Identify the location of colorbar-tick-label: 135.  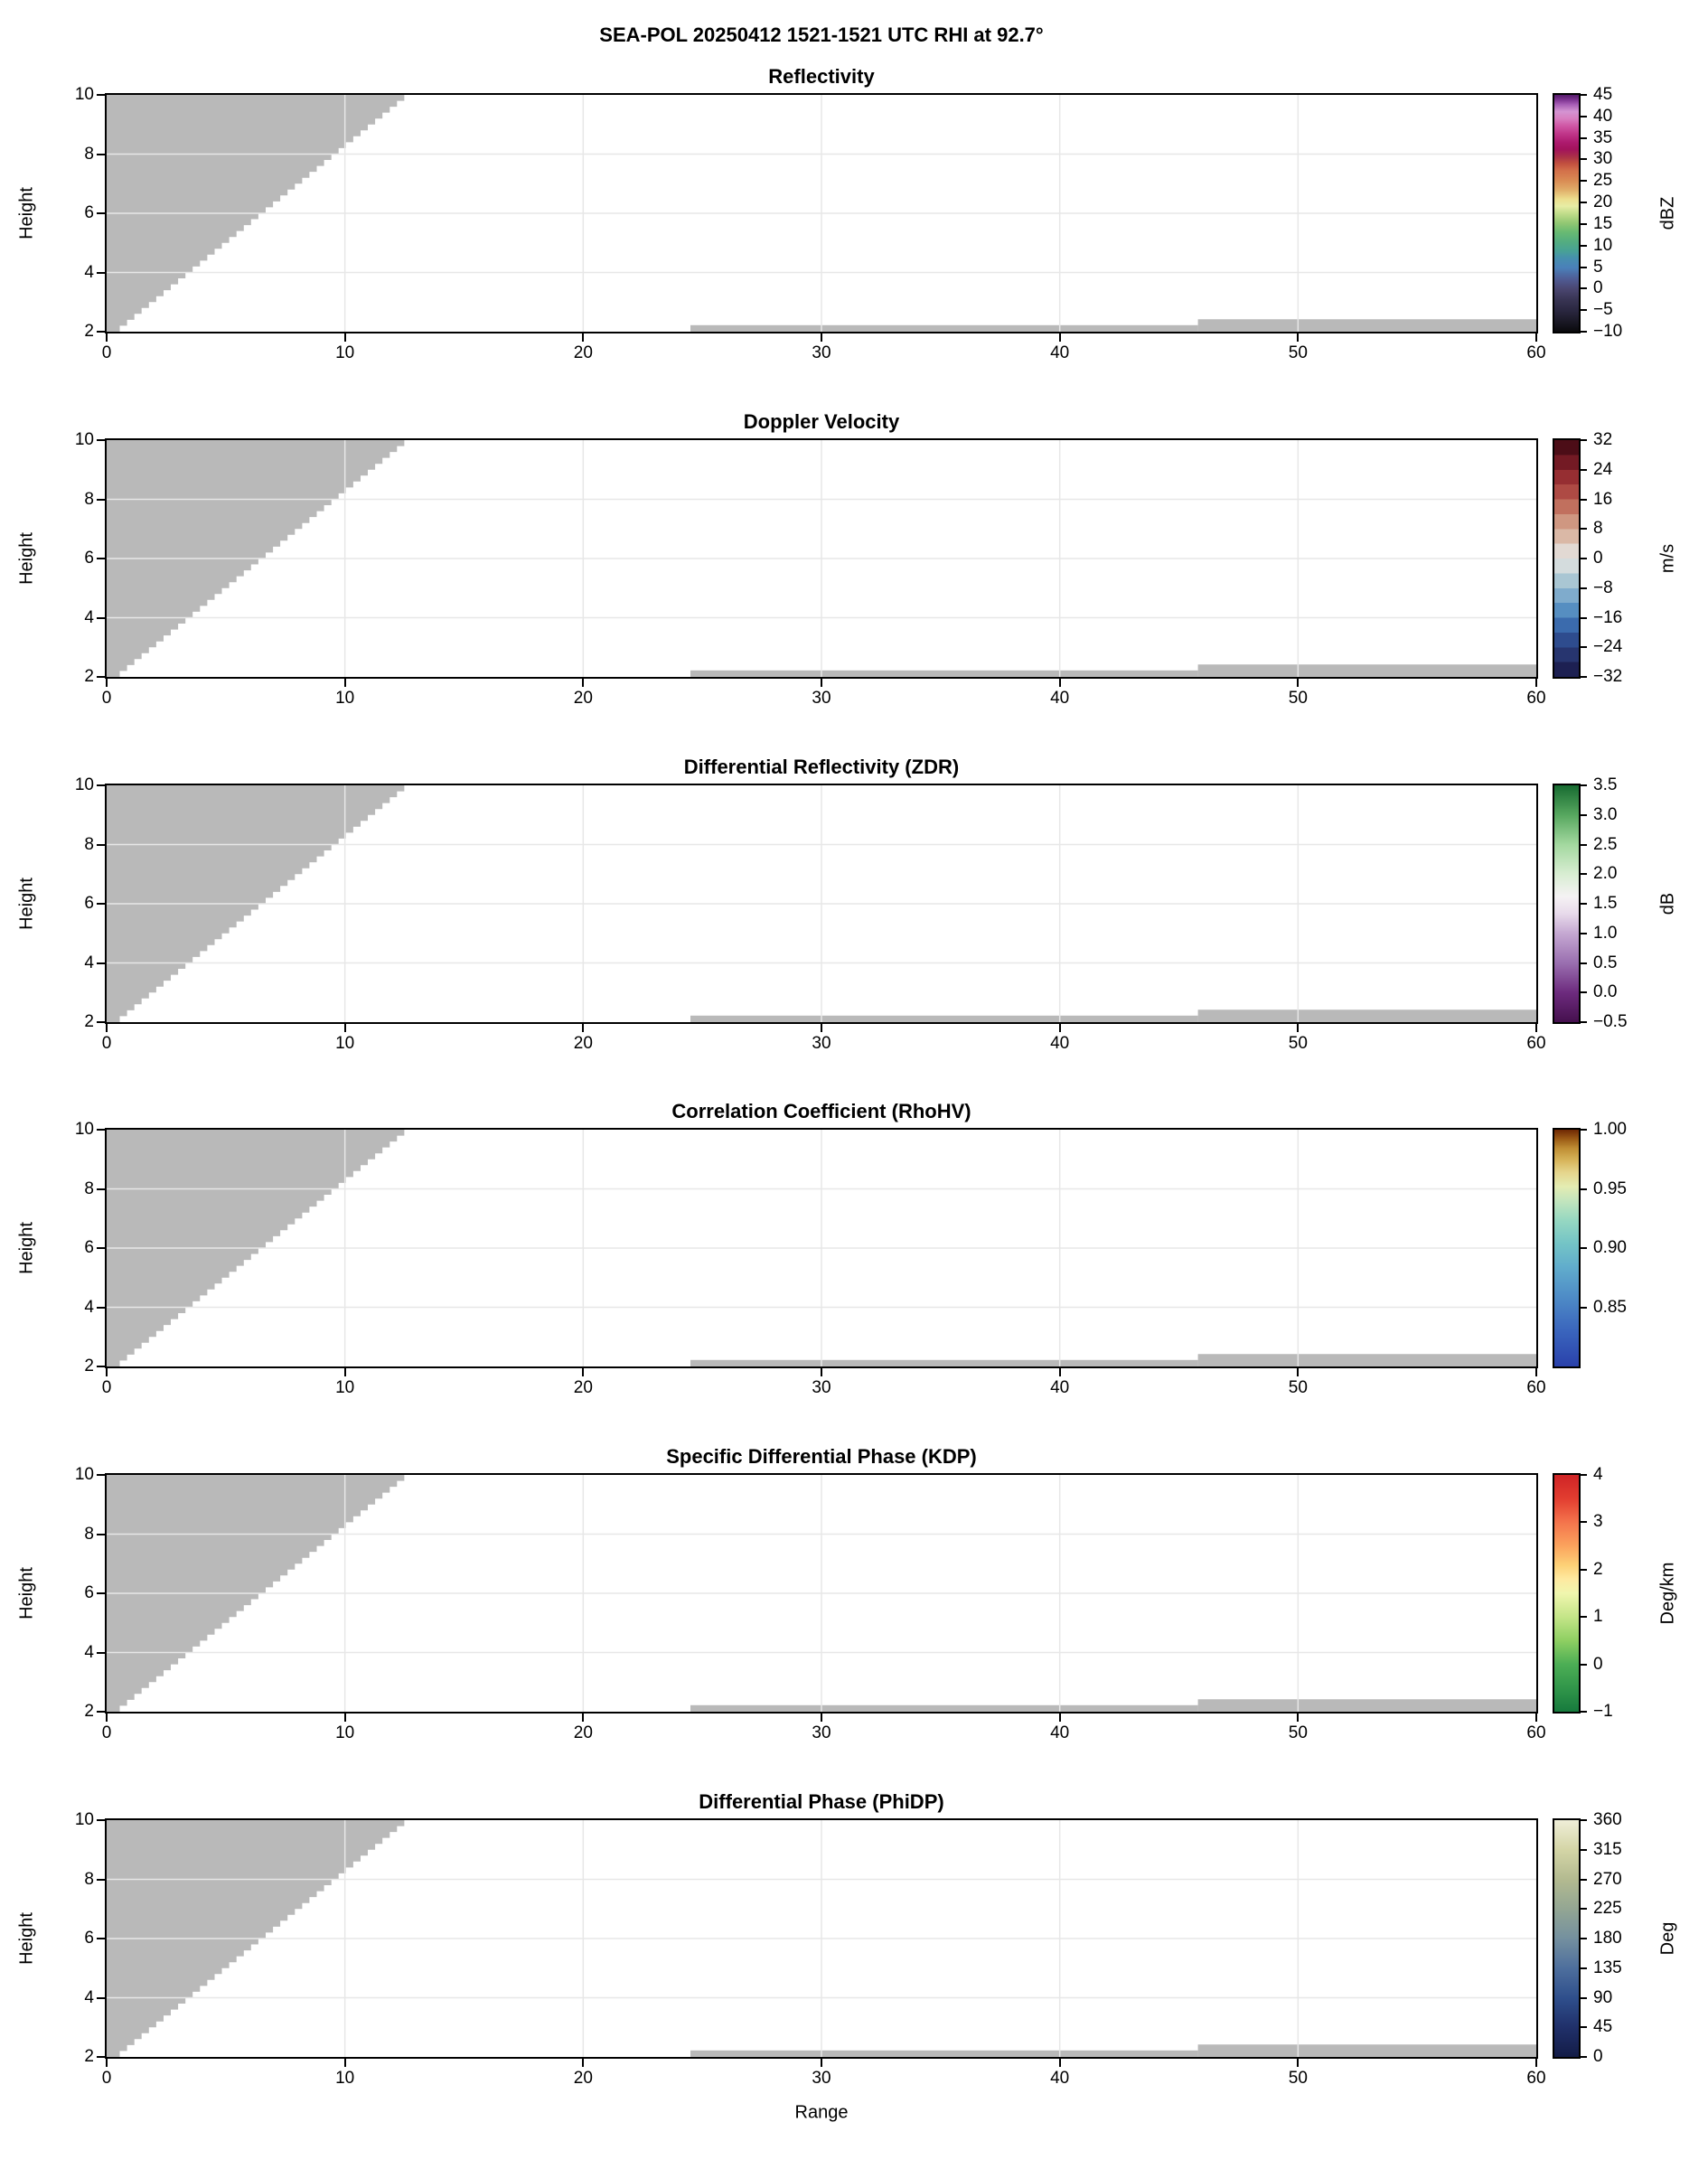
(1607, 1968).